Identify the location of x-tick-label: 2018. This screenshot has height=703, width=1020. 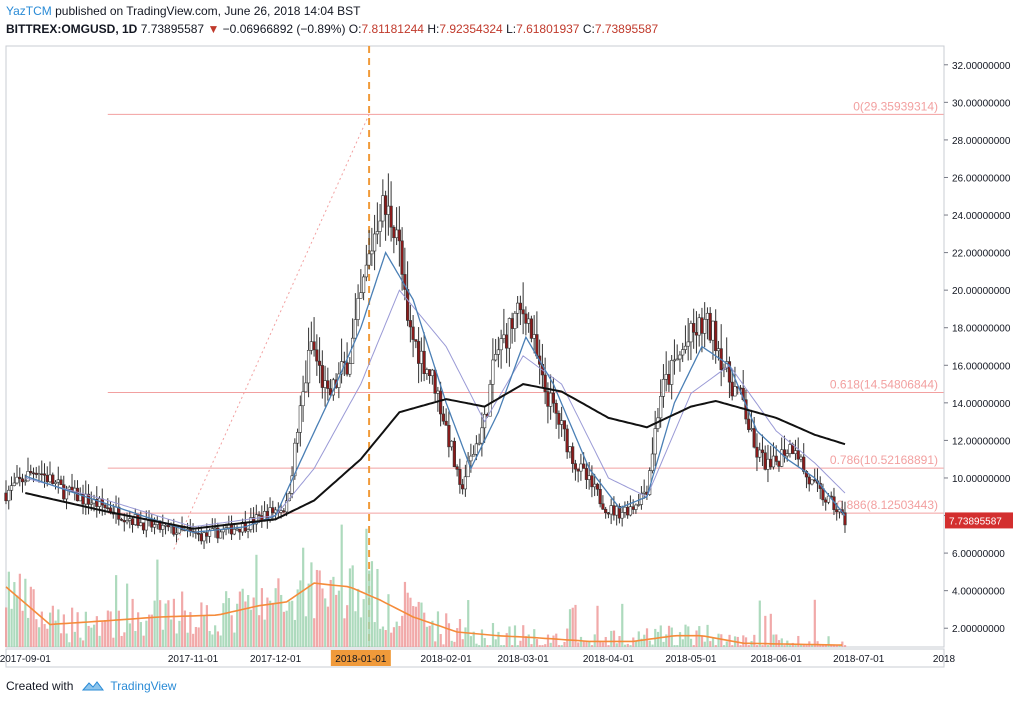
(944, 659).